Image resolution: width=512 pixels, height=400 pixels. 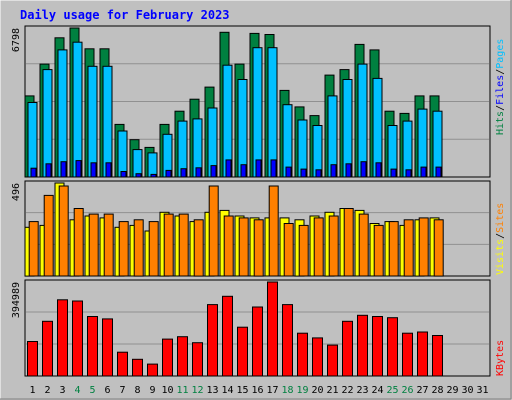 I want to click on x-tick-label-day-12: 12, so click(x=197, y=390).